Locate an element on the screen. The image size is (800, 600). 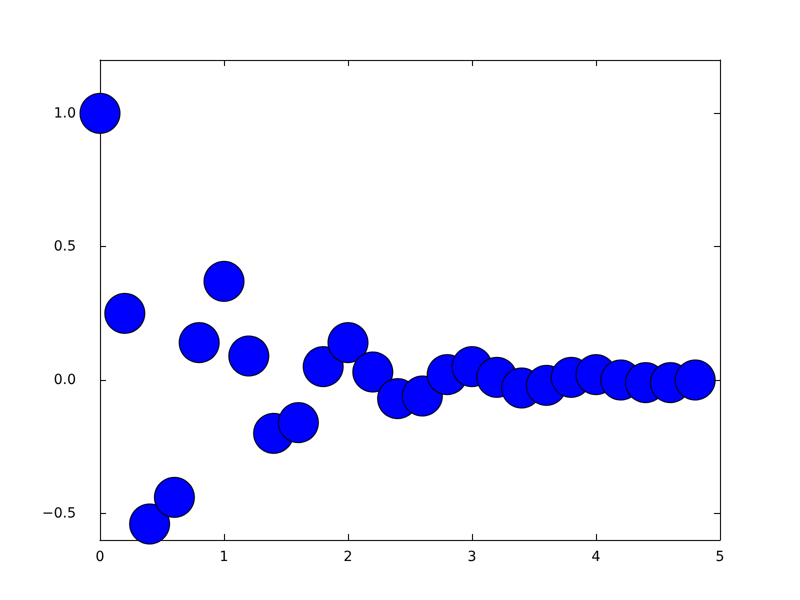
y-tick-label: −0.5 is located at coordinates (59, 513).